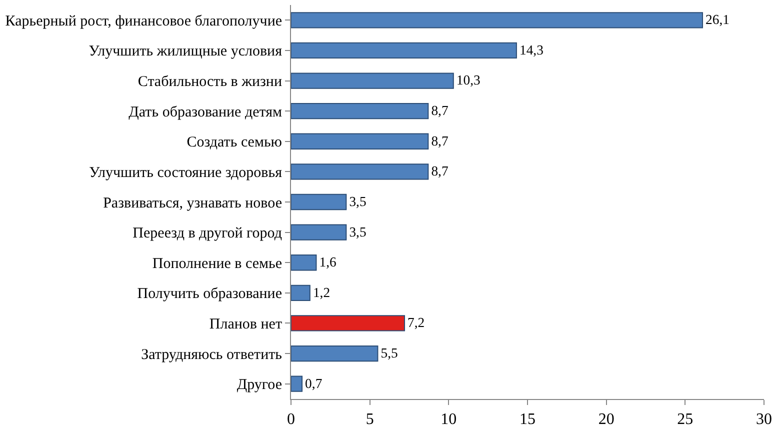 This screenshot has height=433, width=779. I want to click on x-tick-label: 25, so click(685, 419).